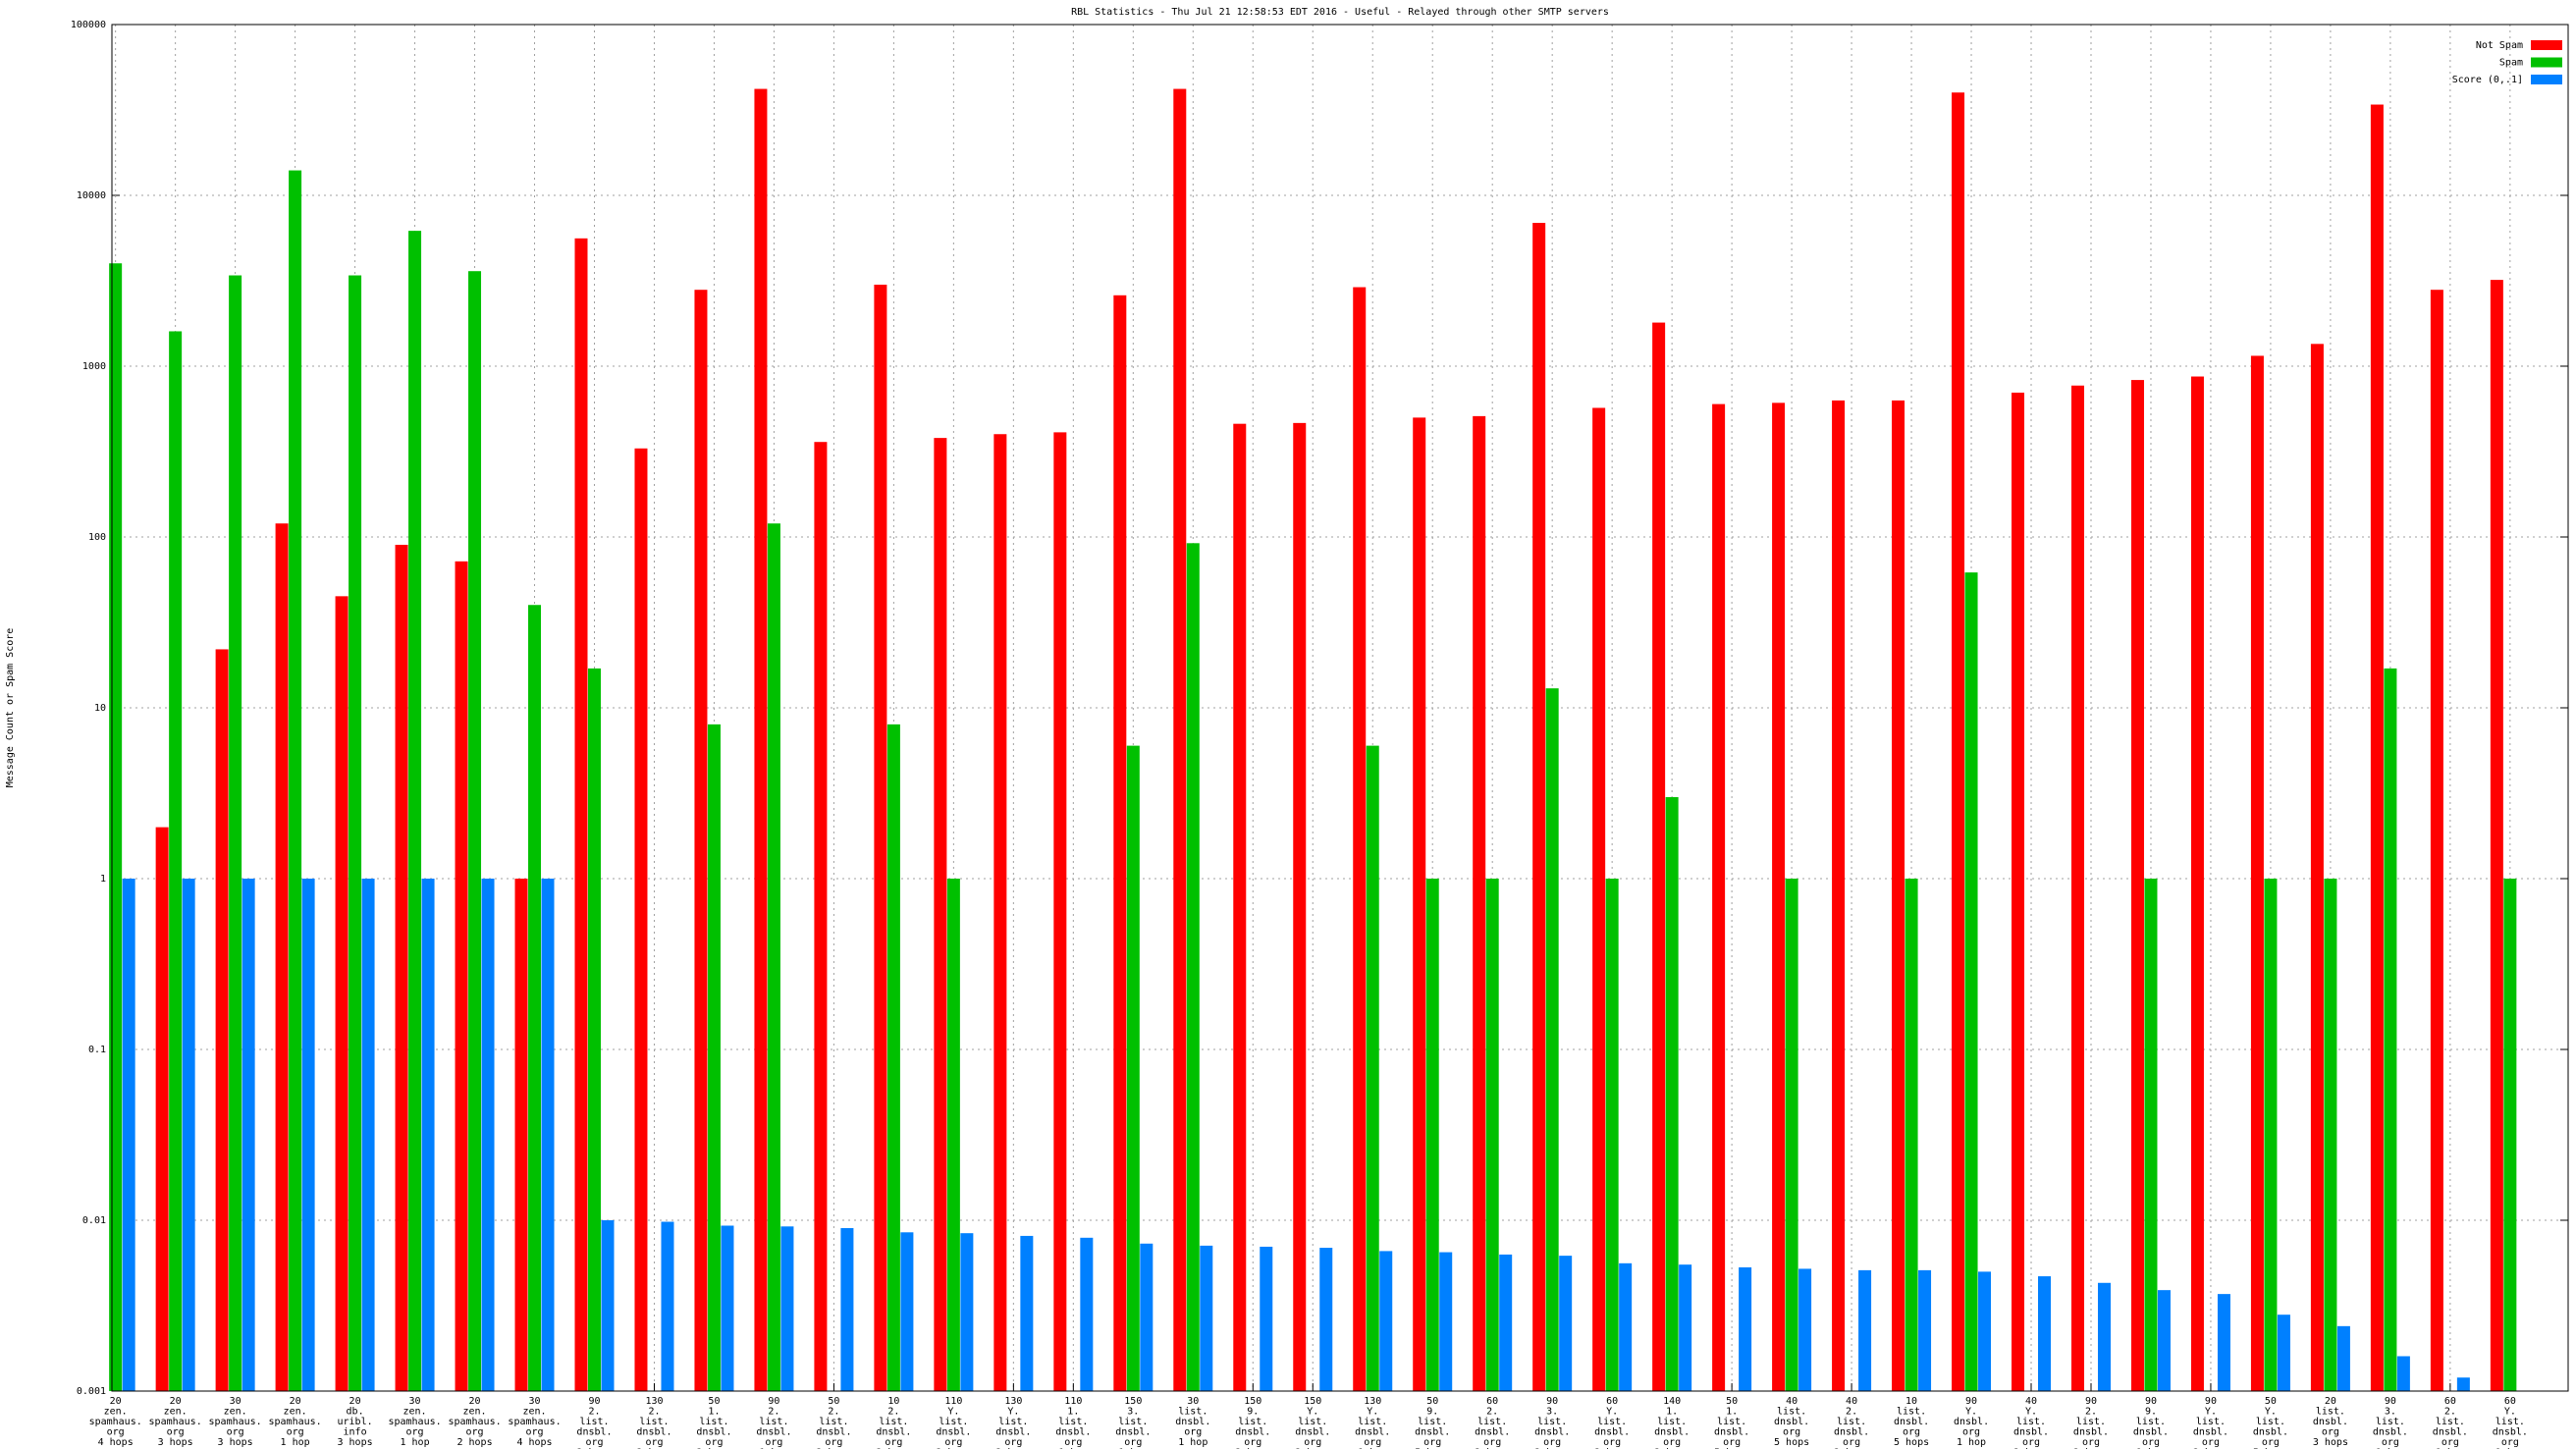 The width and height of the screenshot is (2576, 1449). What do you see at coordinates (2499, 45) in the screenshot?
I see `legend-label: Not Spam` at bounding box center [2499, 45].